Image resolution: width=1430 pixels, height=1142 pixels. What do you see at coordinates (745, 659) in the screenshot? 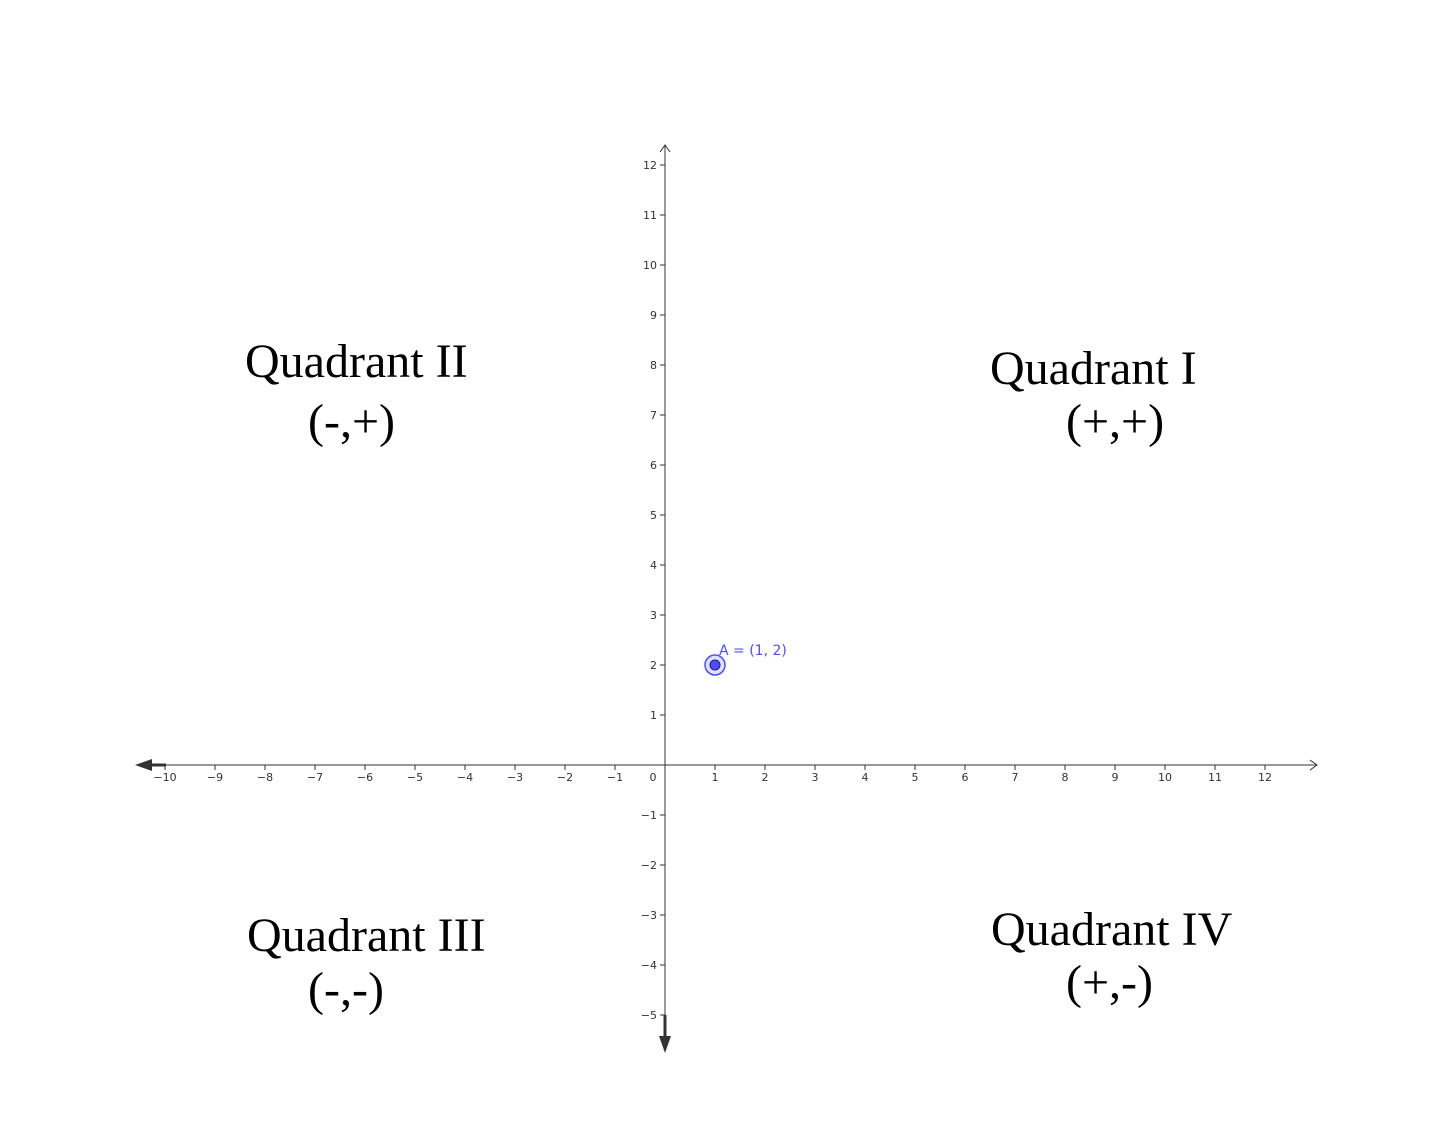
I see `point-a: A = (1, 2)` at bounding box center [745, 659].